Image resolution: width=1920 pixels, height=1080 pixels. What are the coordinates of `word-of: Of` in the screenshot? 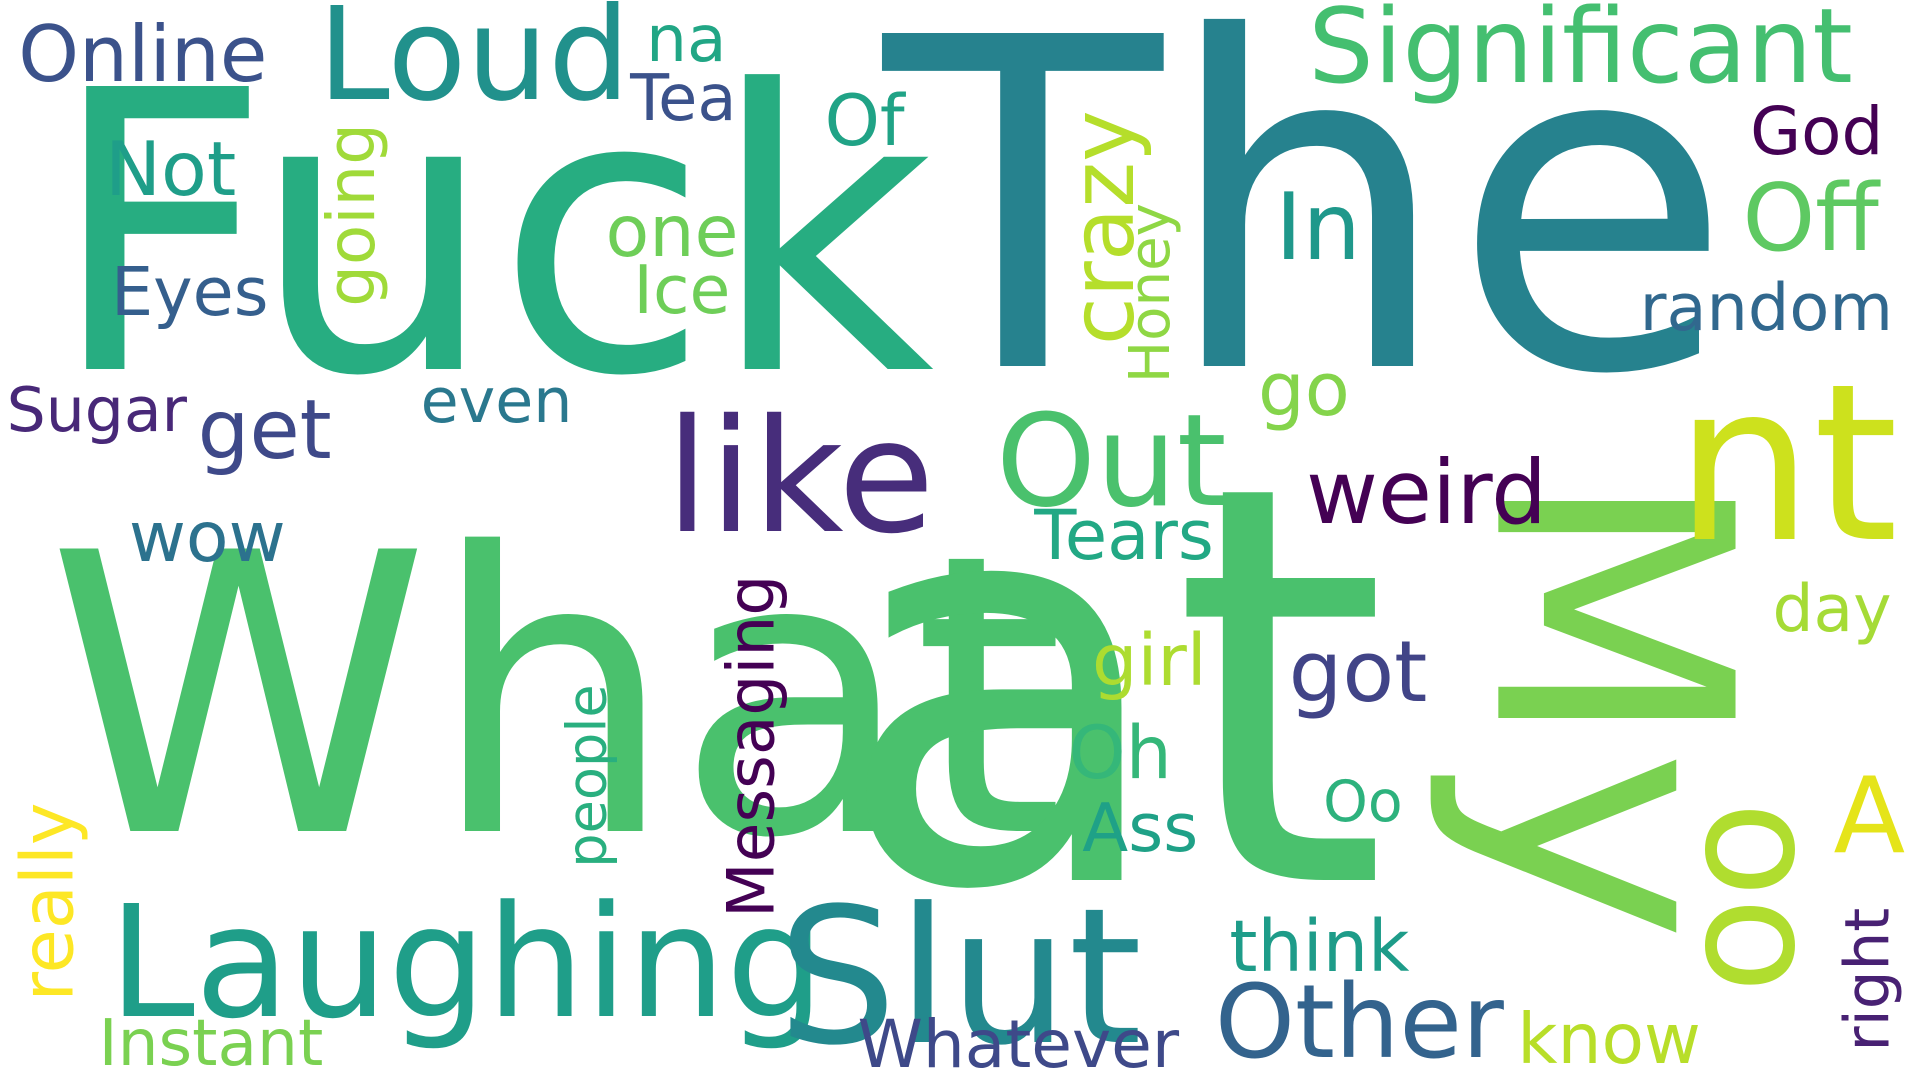 It's located at (864, 120).